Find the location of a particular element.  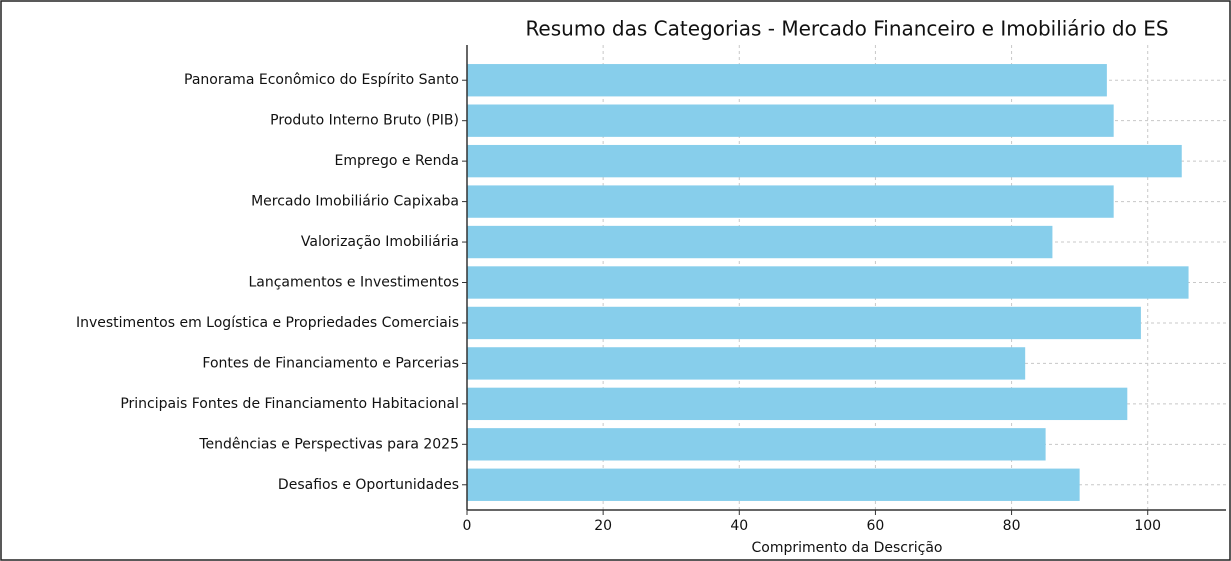

x-axis-label: Comprimento da Descrição is located at coordinates (847, 548).